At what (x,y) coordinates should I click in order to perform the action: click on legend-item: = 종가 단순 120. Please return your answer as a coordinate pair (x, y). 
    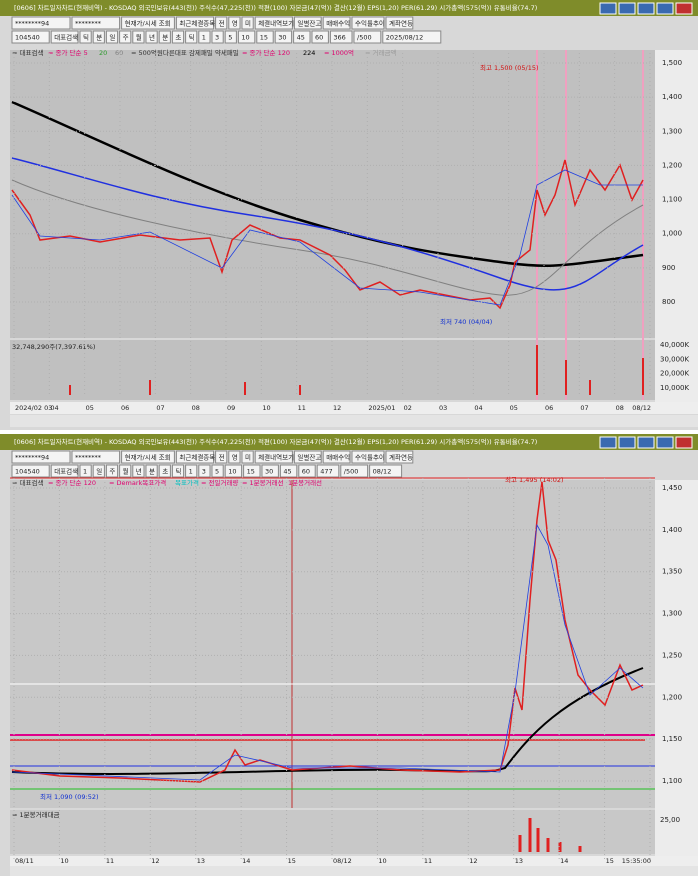
    Looking at the image, I should click on (266, 52).